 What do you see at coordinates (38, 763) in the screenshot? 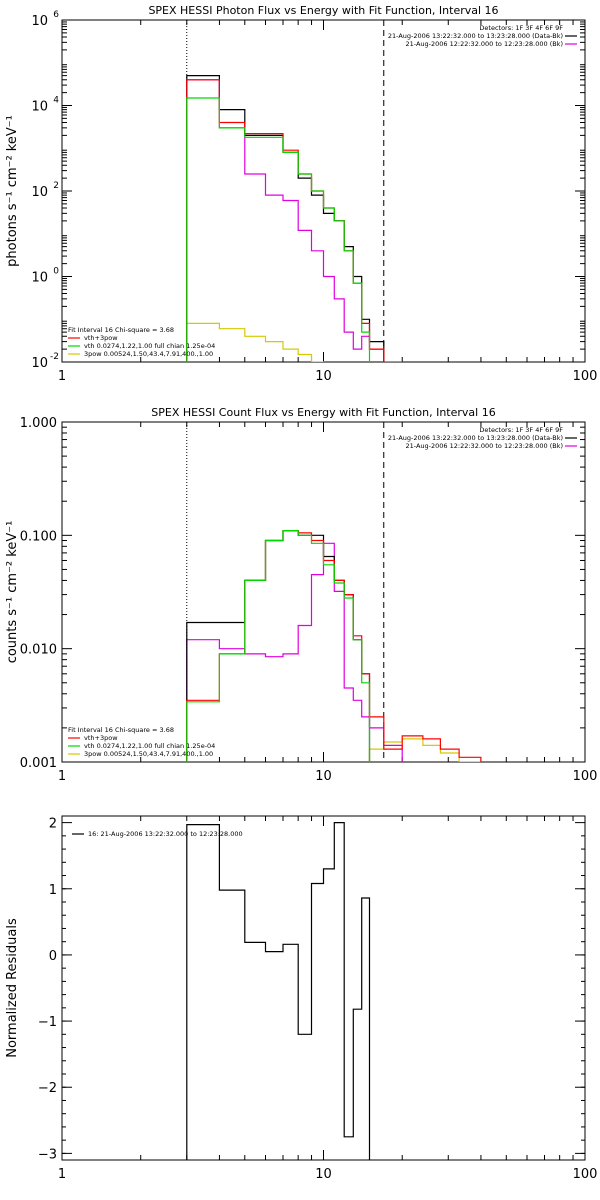
I see `y-tick-label: 0.001` at bounding box center [38, 763].